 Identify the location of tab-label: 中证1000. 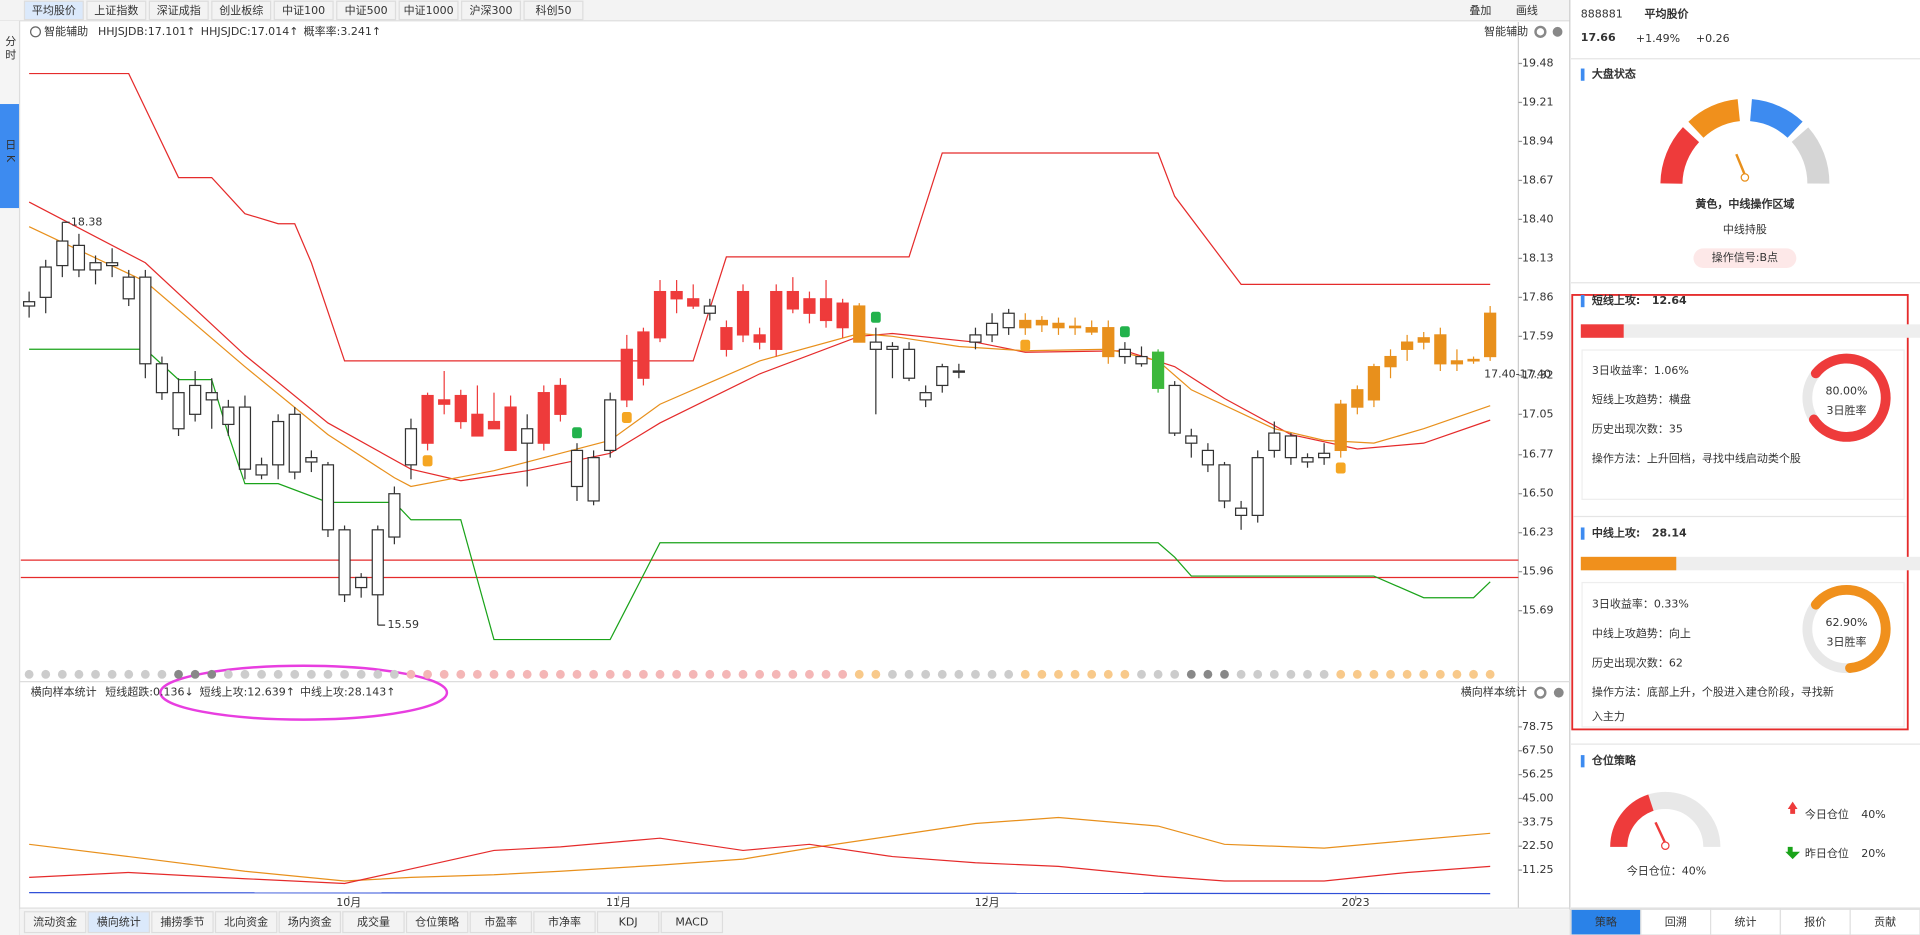
(429, 10).